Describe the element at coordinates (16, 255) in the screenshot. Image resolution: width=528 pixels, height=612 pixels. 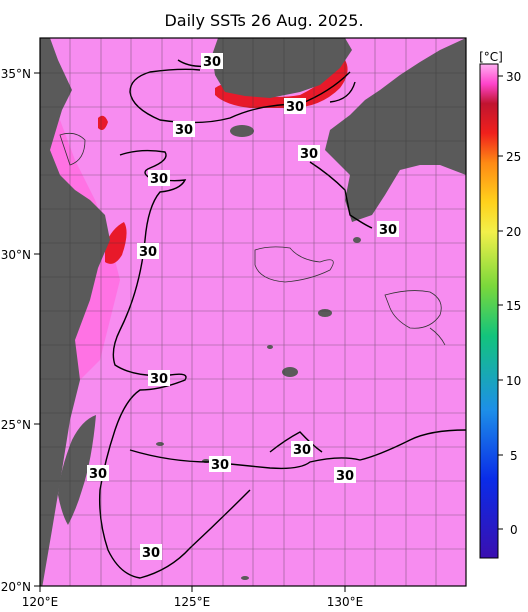
I see `lat-label-30: 30°N` at that location.